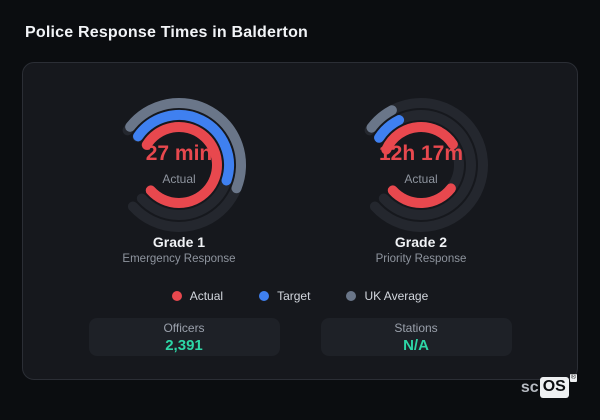 The height and width of the screenshot is (420, 600). I want to click on stat-stations: Stations N/A, so click(416, 337).